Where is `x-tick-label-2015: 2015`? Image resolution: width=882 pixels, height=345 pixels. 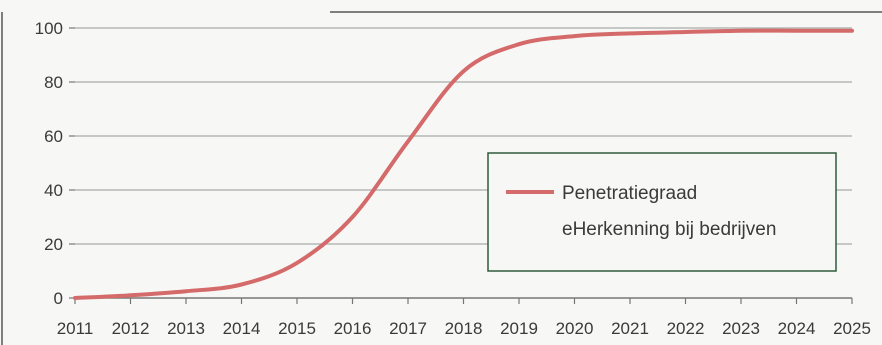 x-tick-label-2015: 2015 is located at coordinates (297, 328).